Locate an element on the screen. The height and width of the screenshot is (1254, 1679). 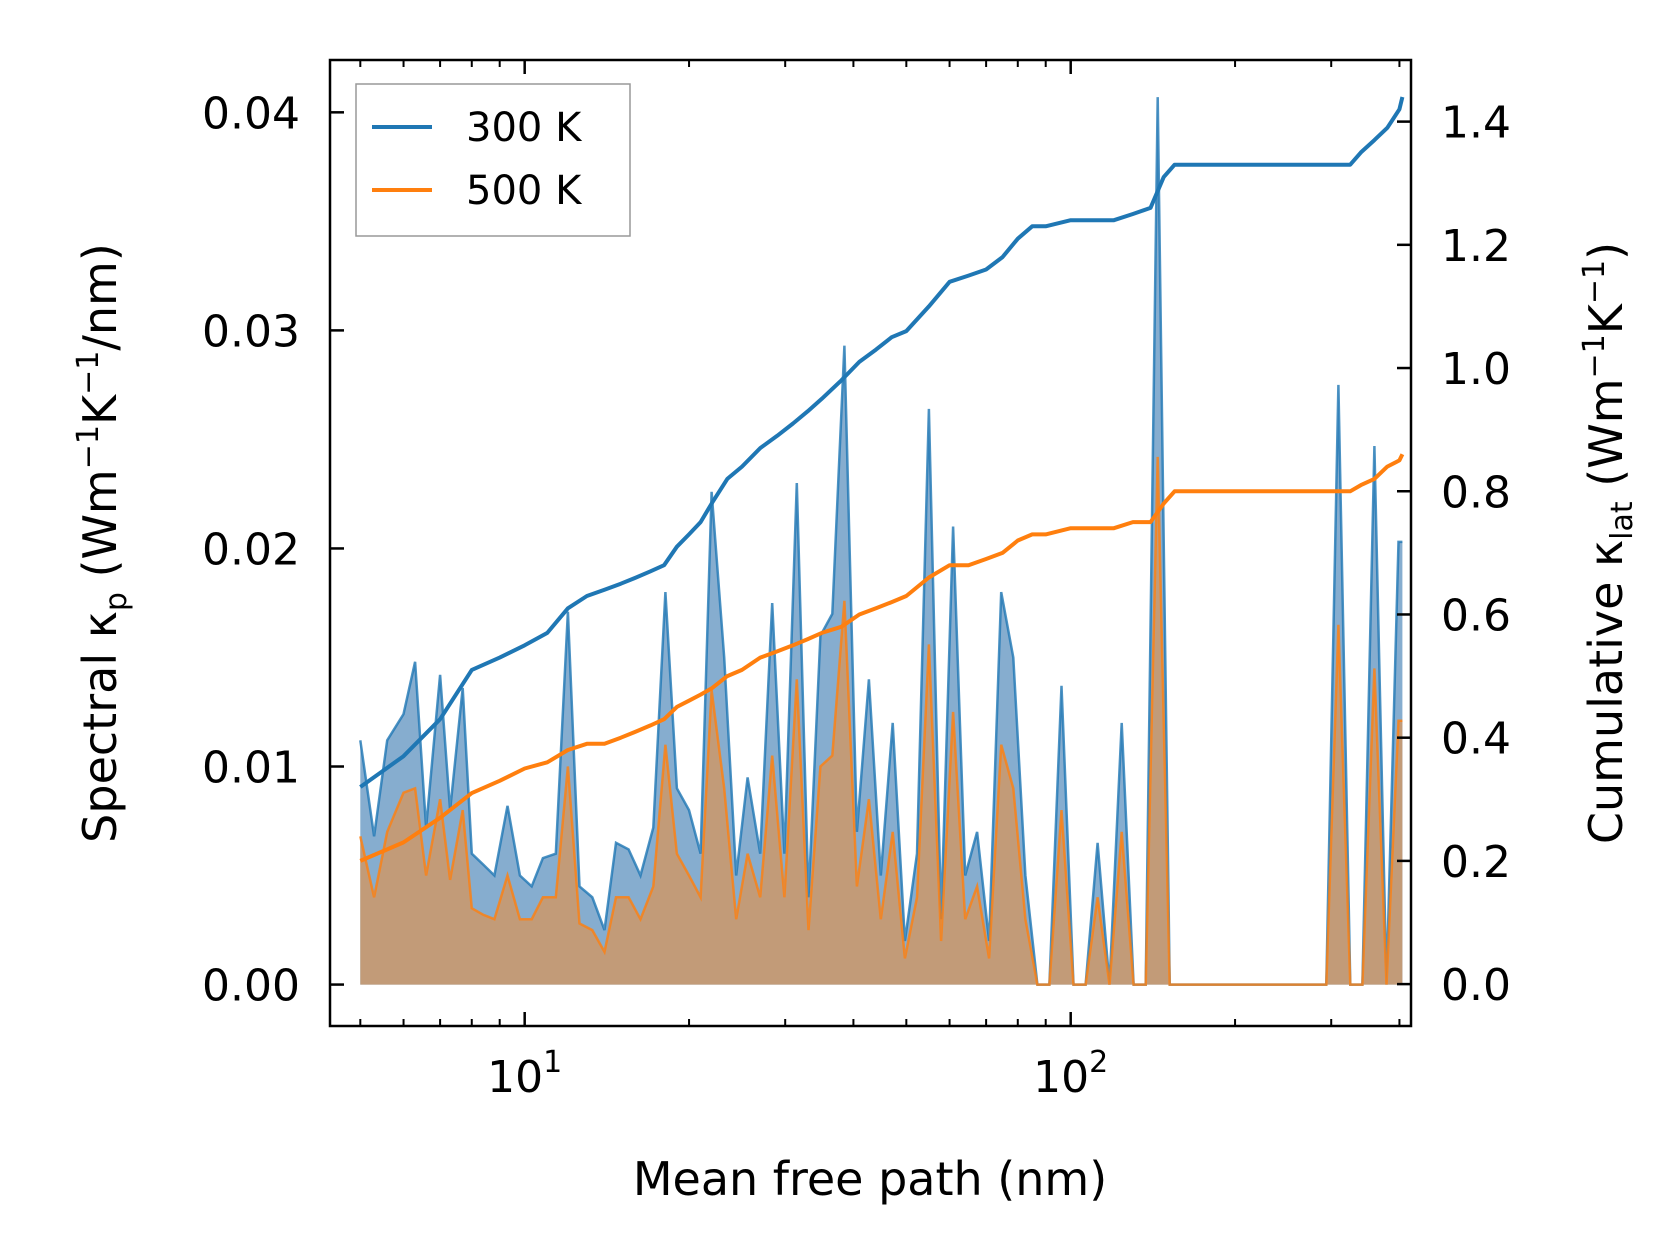
y-tick-label-left: 0.03 is located at coordinates (251, 331).